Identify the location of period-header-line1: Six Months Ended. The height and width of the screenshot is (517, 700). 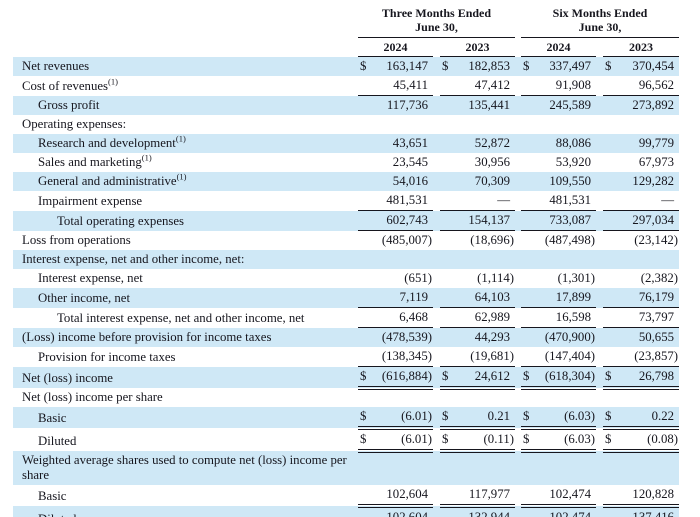
(600, 13).